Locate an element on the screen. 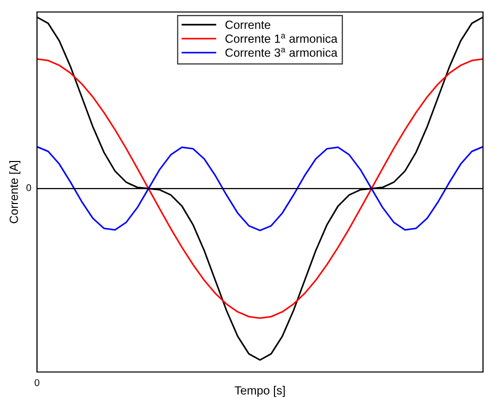  ref-line-label: 0 is located at coordinates (29, 188).